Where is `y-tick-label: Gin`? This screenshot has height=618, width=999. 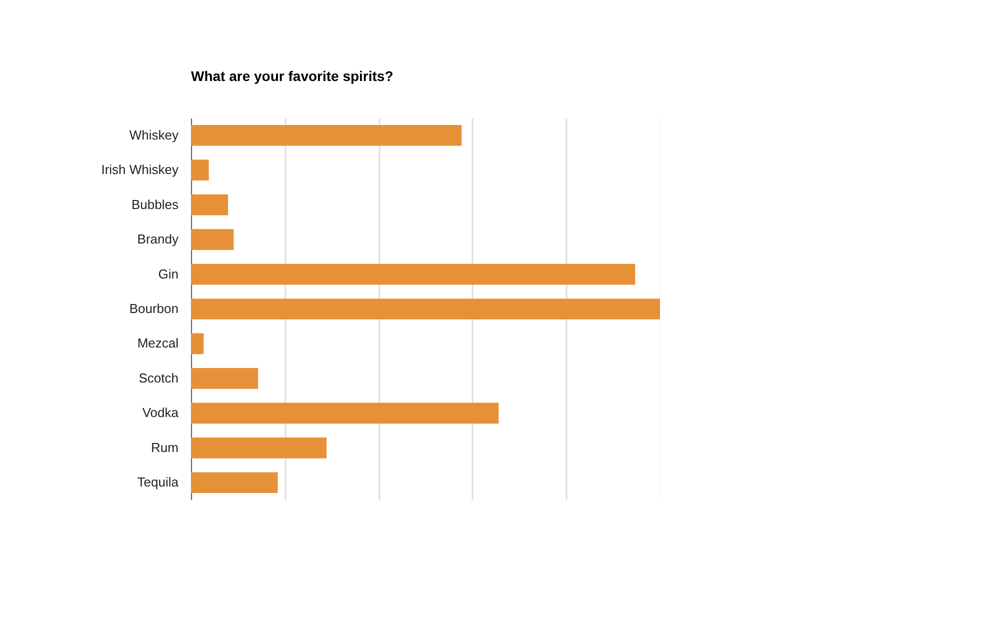 y-tick-label: Gin is located at coordinates (168, 274).